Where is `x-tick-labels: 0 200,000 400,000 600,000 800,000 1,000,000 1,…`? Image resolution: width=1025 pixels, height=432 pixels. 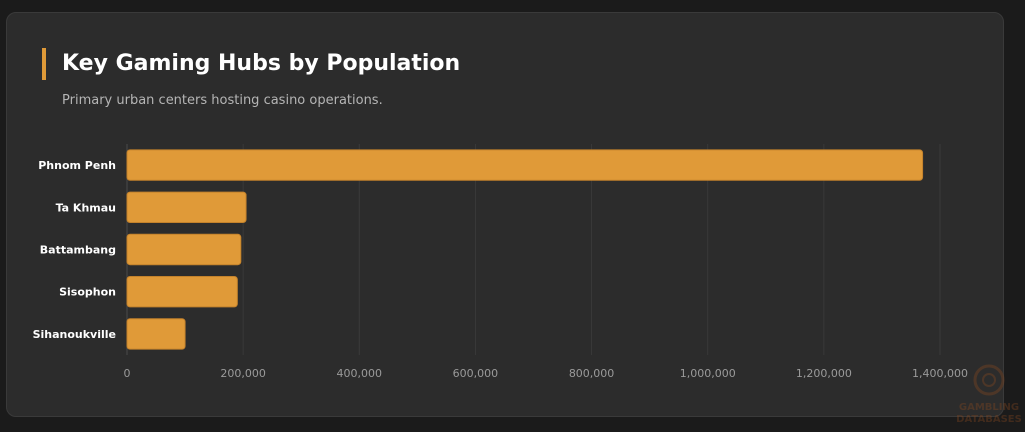 x-tick-labels: 0 200,000 400,000 600,000 800,000 1,000,000 1,… is located at coordinates (546, 373).